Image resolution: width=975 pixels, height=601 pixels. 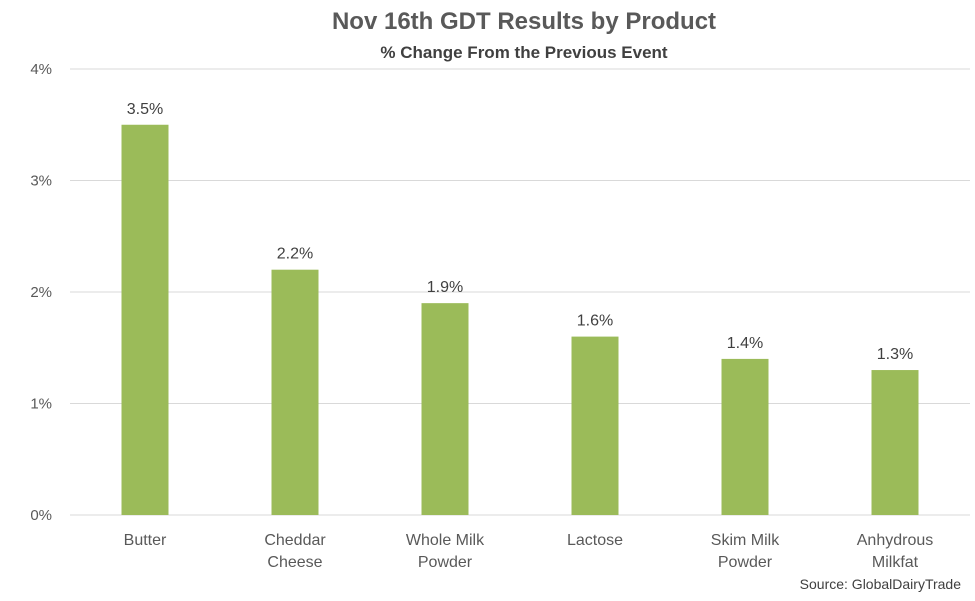 I want to click on x-tick-label: Skim Milk Powder, so click(x=745, y=551).